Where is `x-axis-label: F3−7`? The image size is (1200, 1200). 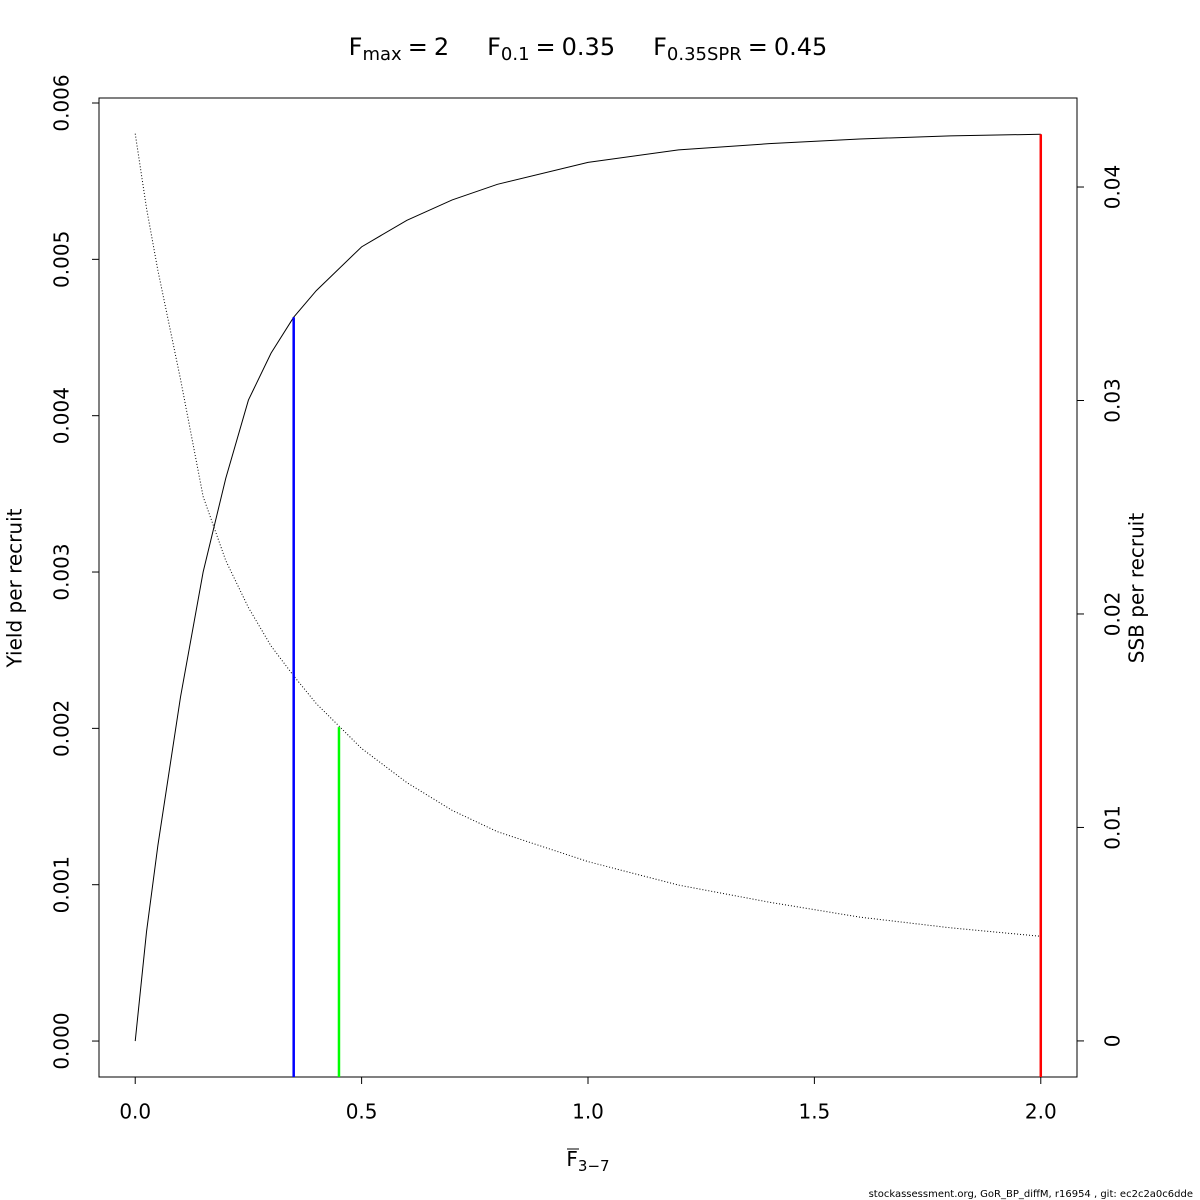
x-axis-label: F3−7 is located at coordinates (587, 1161).